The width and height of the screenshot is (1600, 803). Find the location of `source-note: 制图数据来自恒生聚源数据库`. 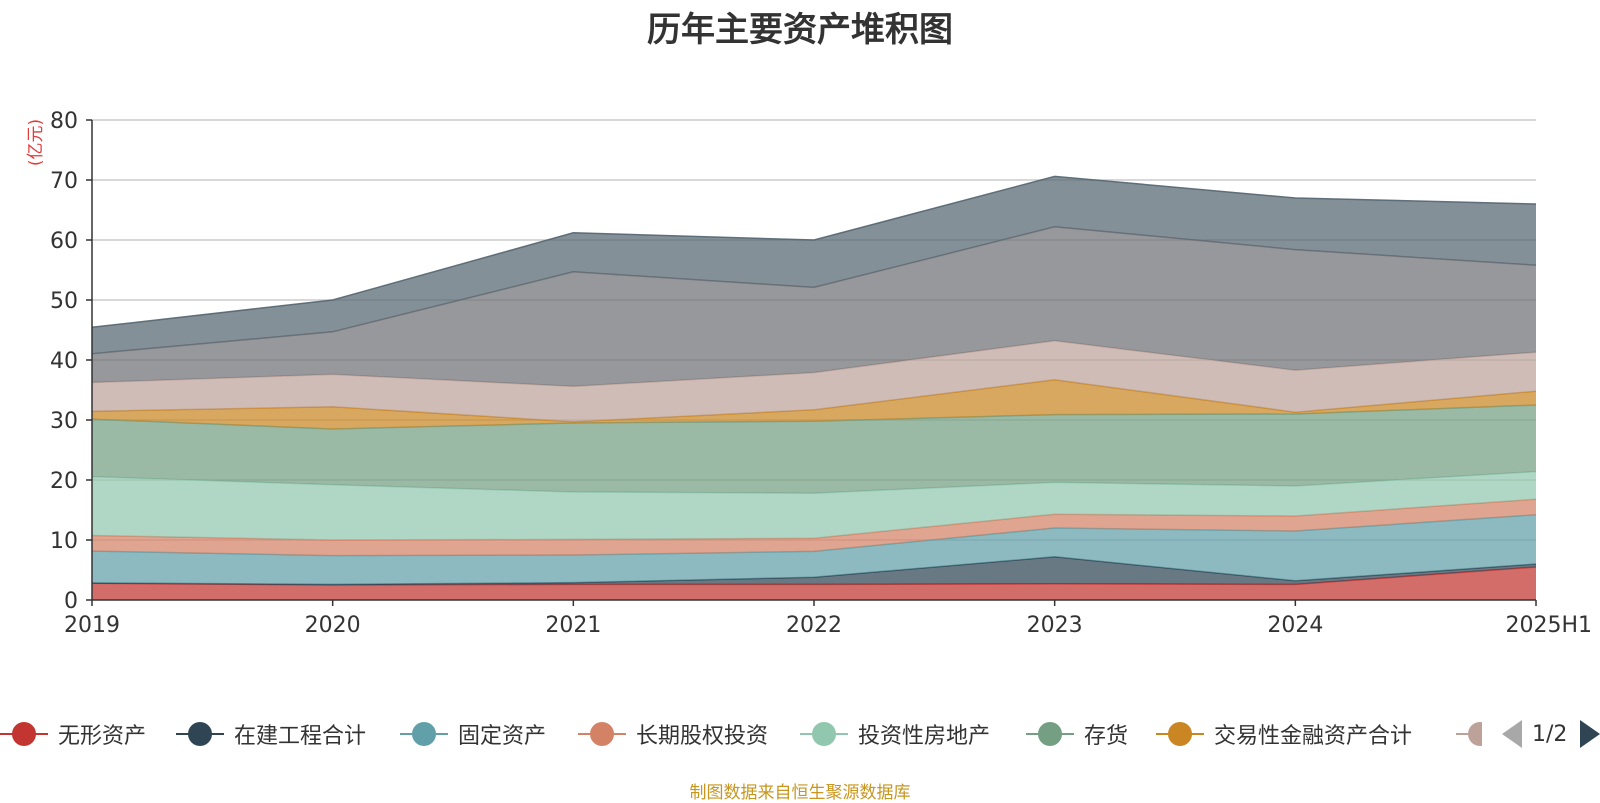

source-note: 制图数据来自恒生聚源数据库 is located at coordinates (800, 793).